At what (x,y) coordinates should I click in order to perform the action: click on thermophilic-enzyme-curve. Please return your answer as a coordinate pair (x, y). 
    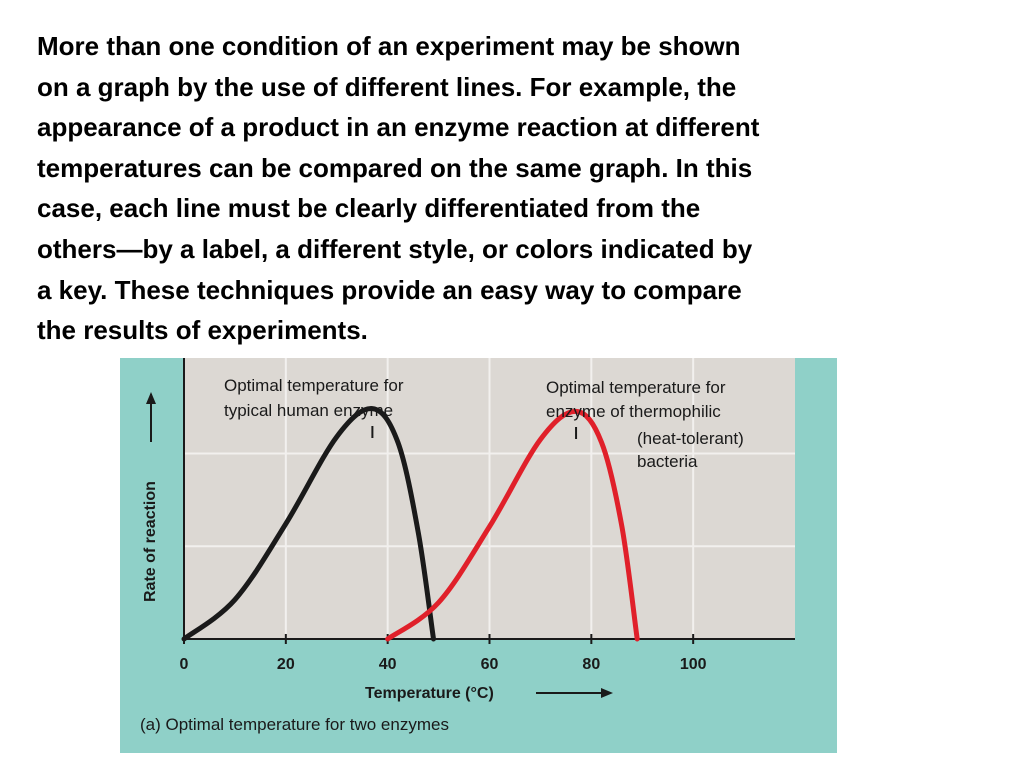
    Looking at the image, I should click on (512, 525).